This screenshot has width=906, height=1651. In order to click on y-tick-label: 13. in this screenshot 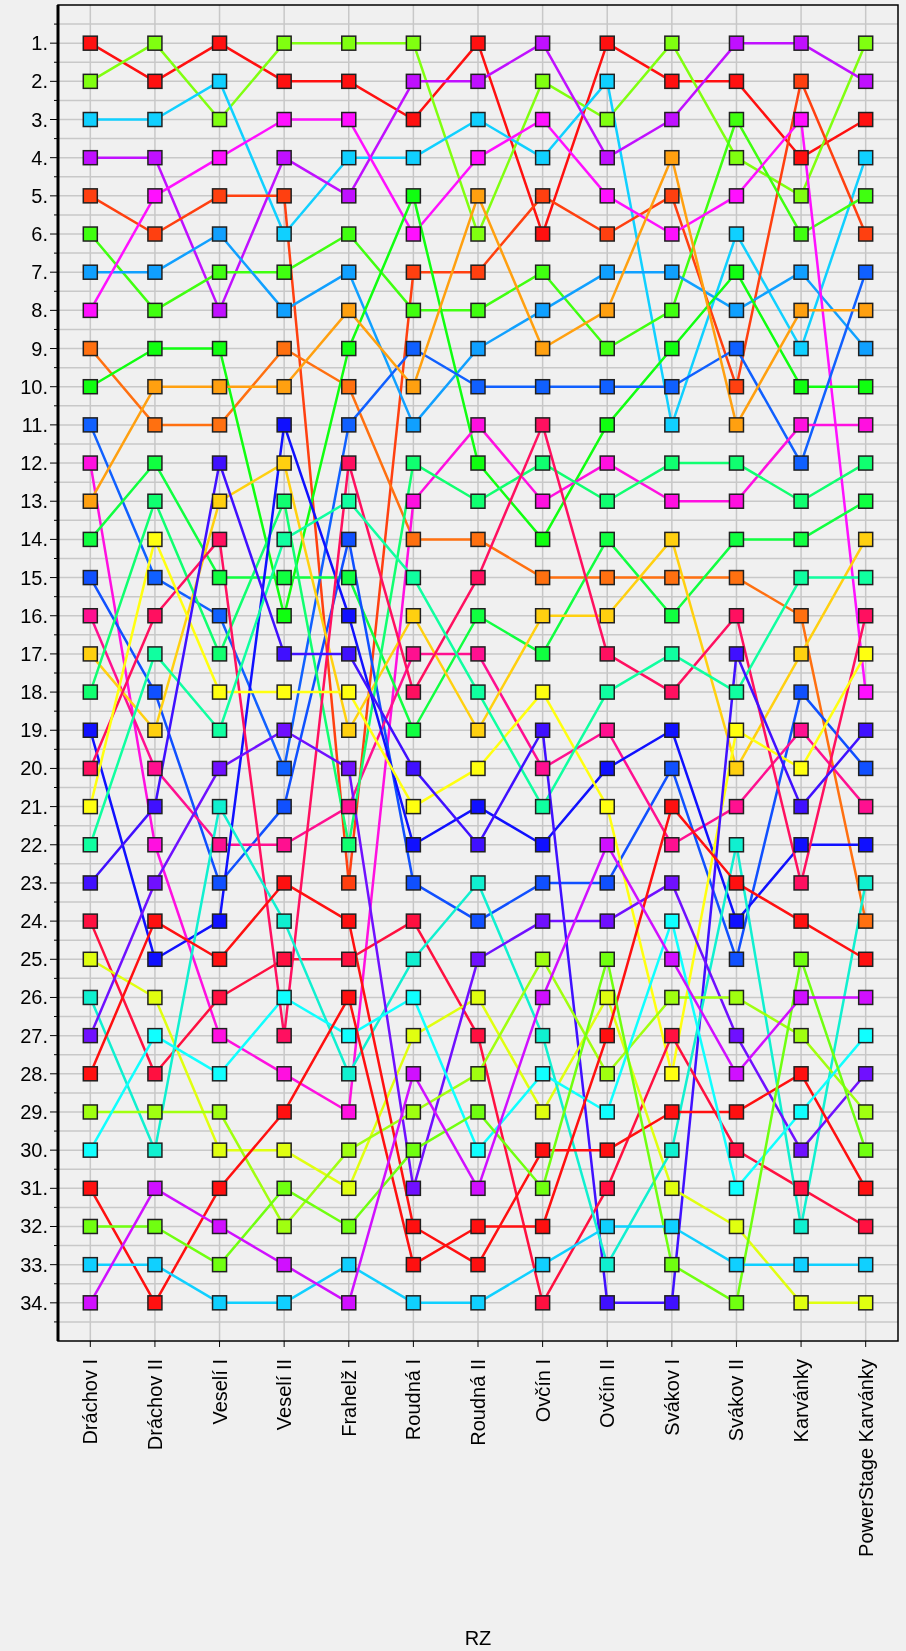, I will do `click(34, 501)`.